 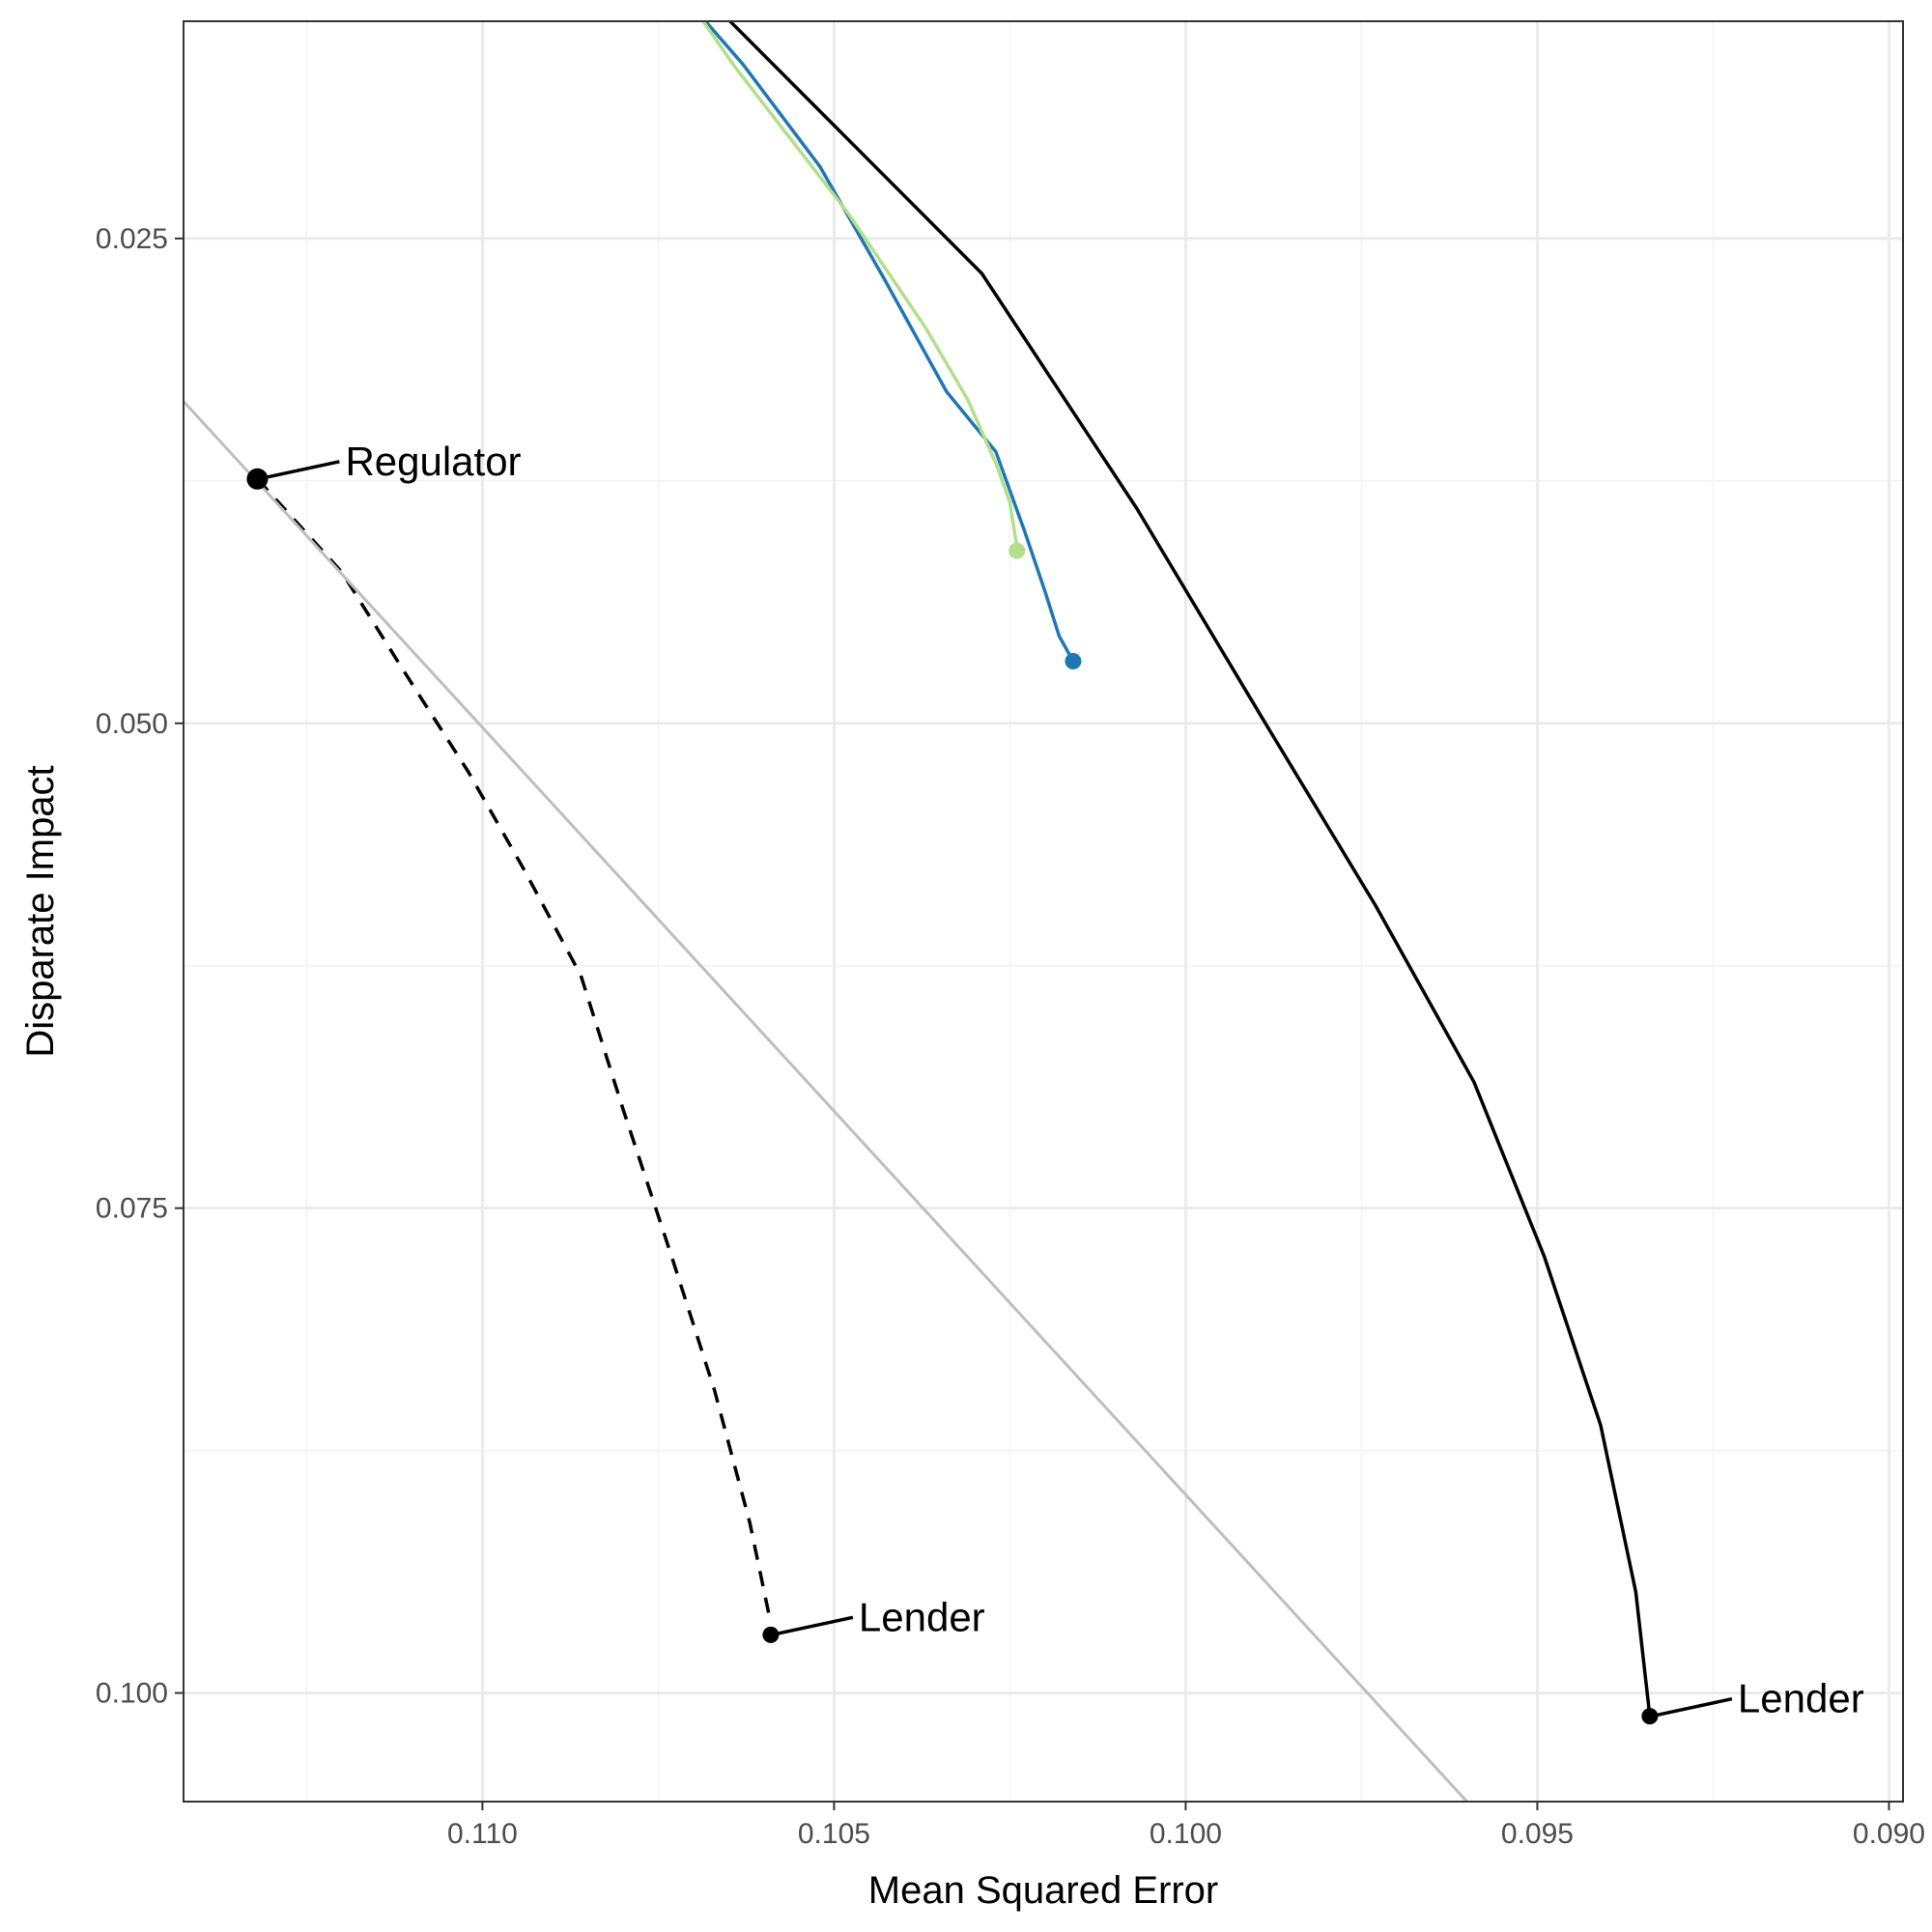 I want to click on x-axis-title: Mean Squared Error, so click(x=1043, y=1890).